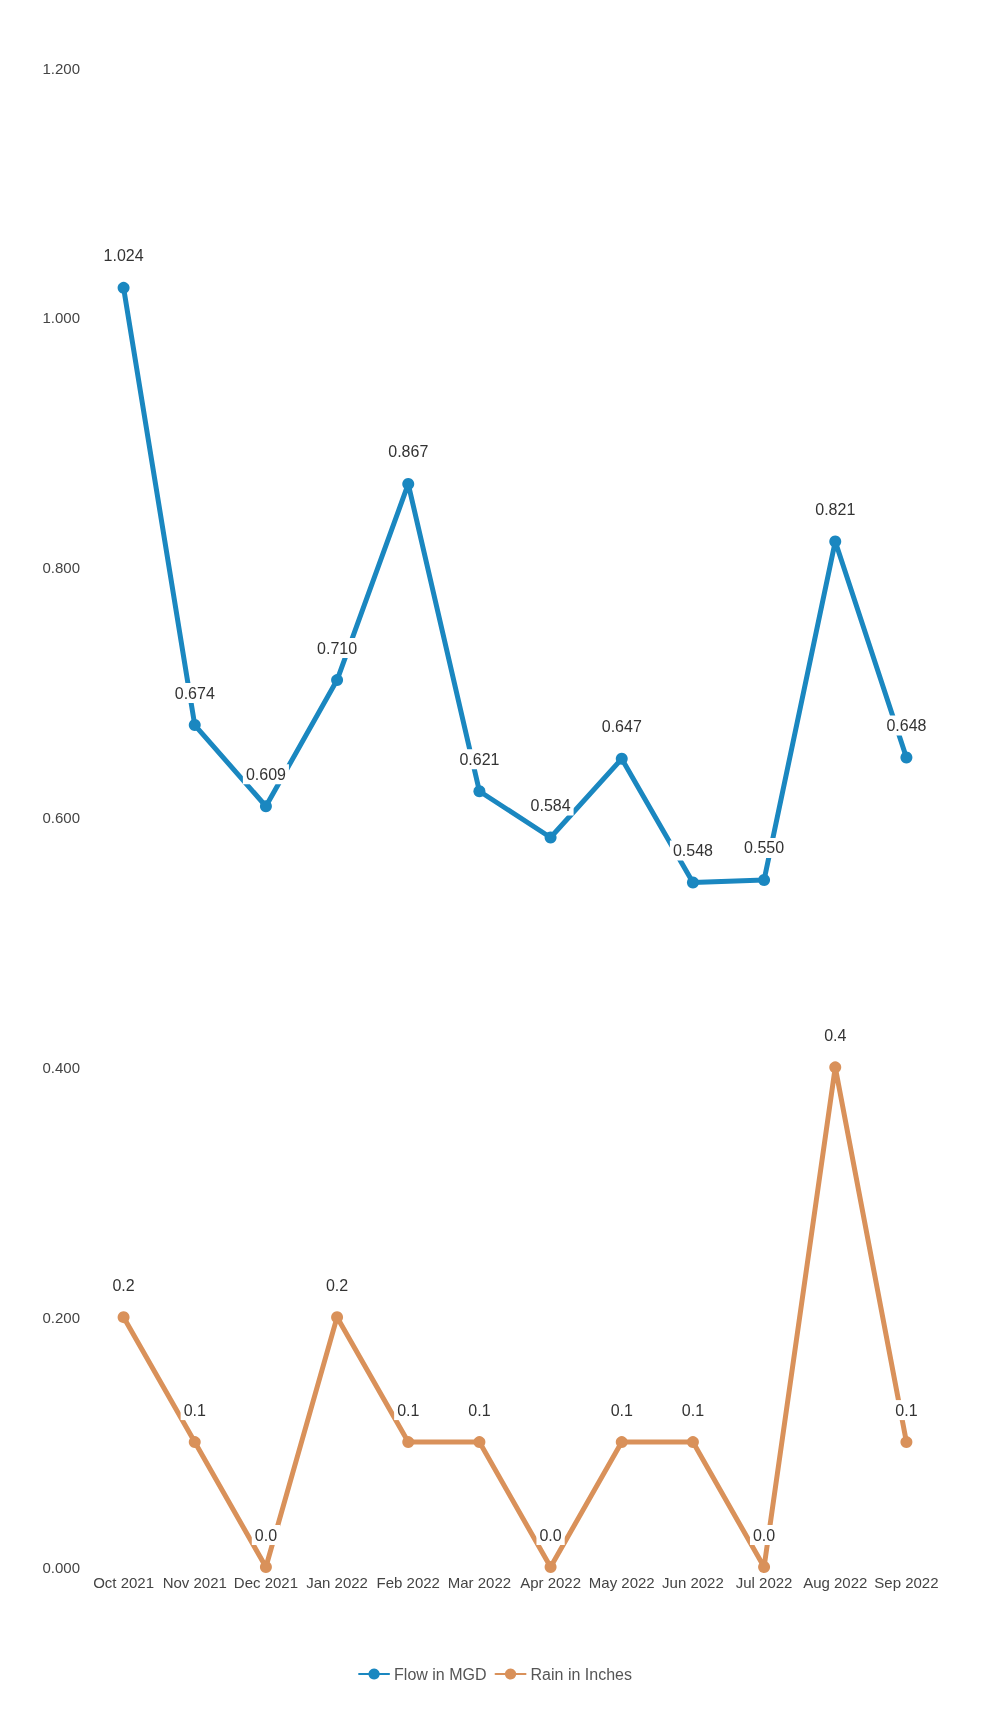 The width and height of the screenshot is (990, 1715). I want to click on data-label: 0.674, so click(194, 693).